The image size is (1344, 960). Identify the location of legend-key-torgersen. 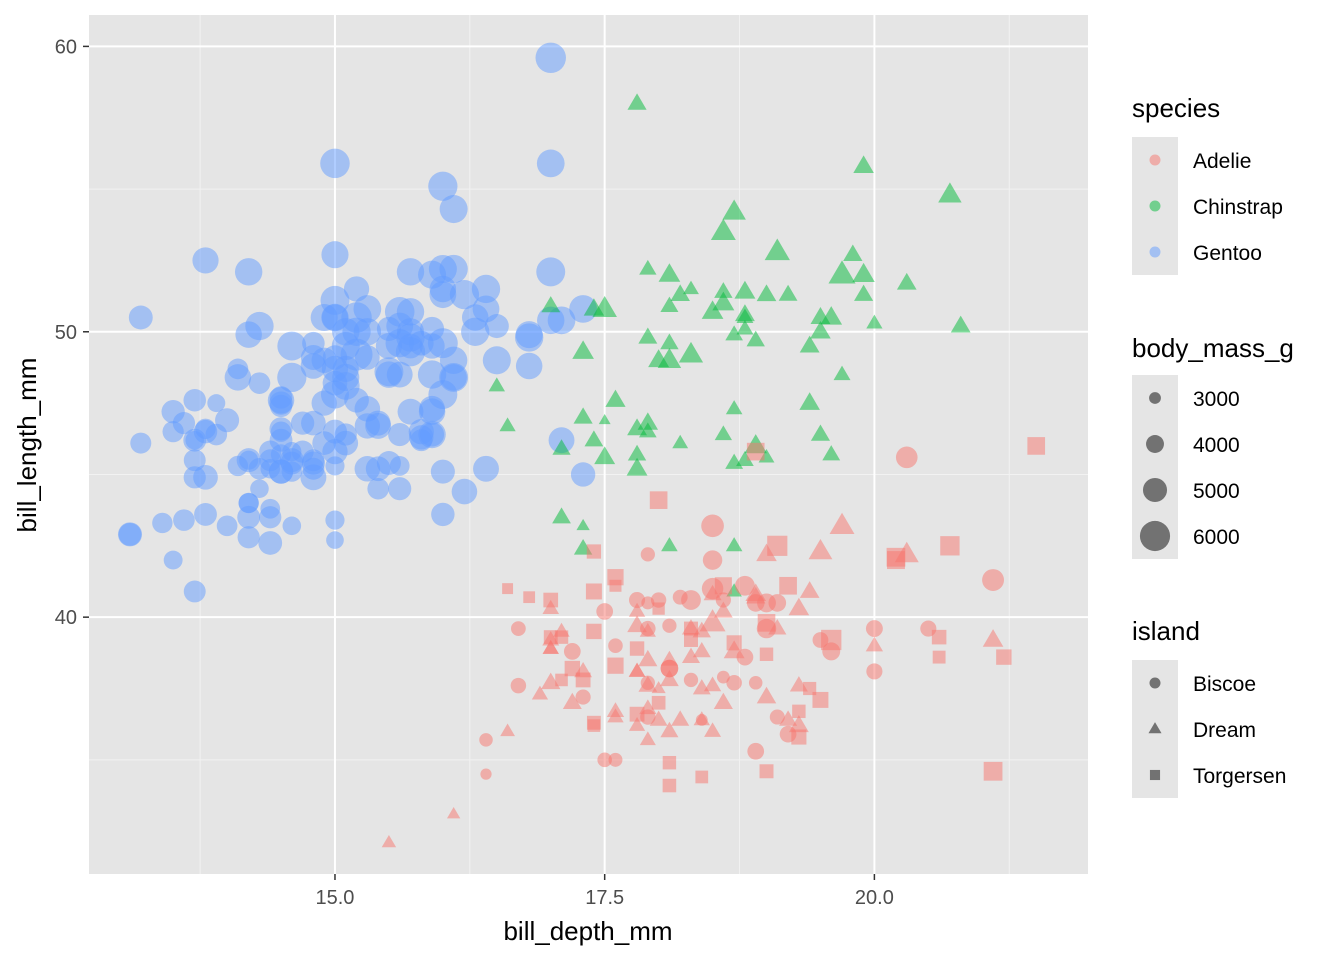
(1155, 775).